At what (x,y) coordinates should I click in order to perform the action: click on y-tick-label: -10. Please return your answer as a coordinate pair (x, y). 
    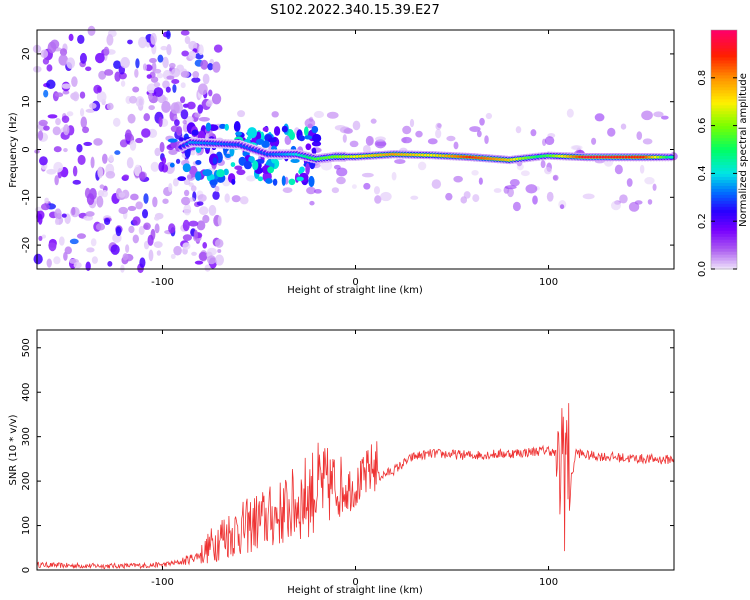
    Looking at the image, I should click on (26, 197).